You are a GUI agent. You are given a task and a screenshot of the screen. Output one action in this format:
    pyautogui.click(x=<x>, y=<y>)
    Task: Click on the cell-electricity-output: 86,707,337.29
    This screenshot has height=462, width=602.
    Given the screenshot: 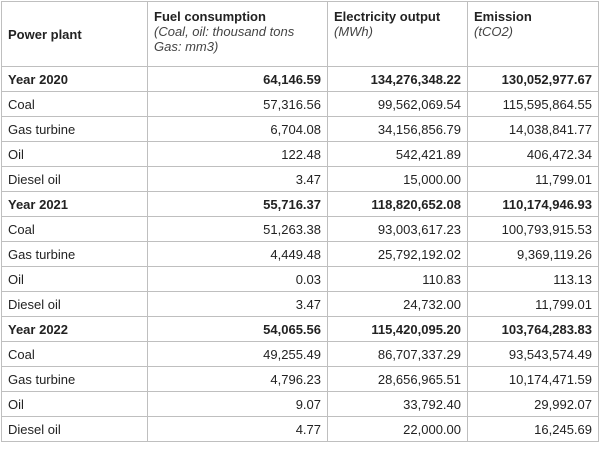 What is the action you would take?
    pyautogui.click(x=397, y=354)
    